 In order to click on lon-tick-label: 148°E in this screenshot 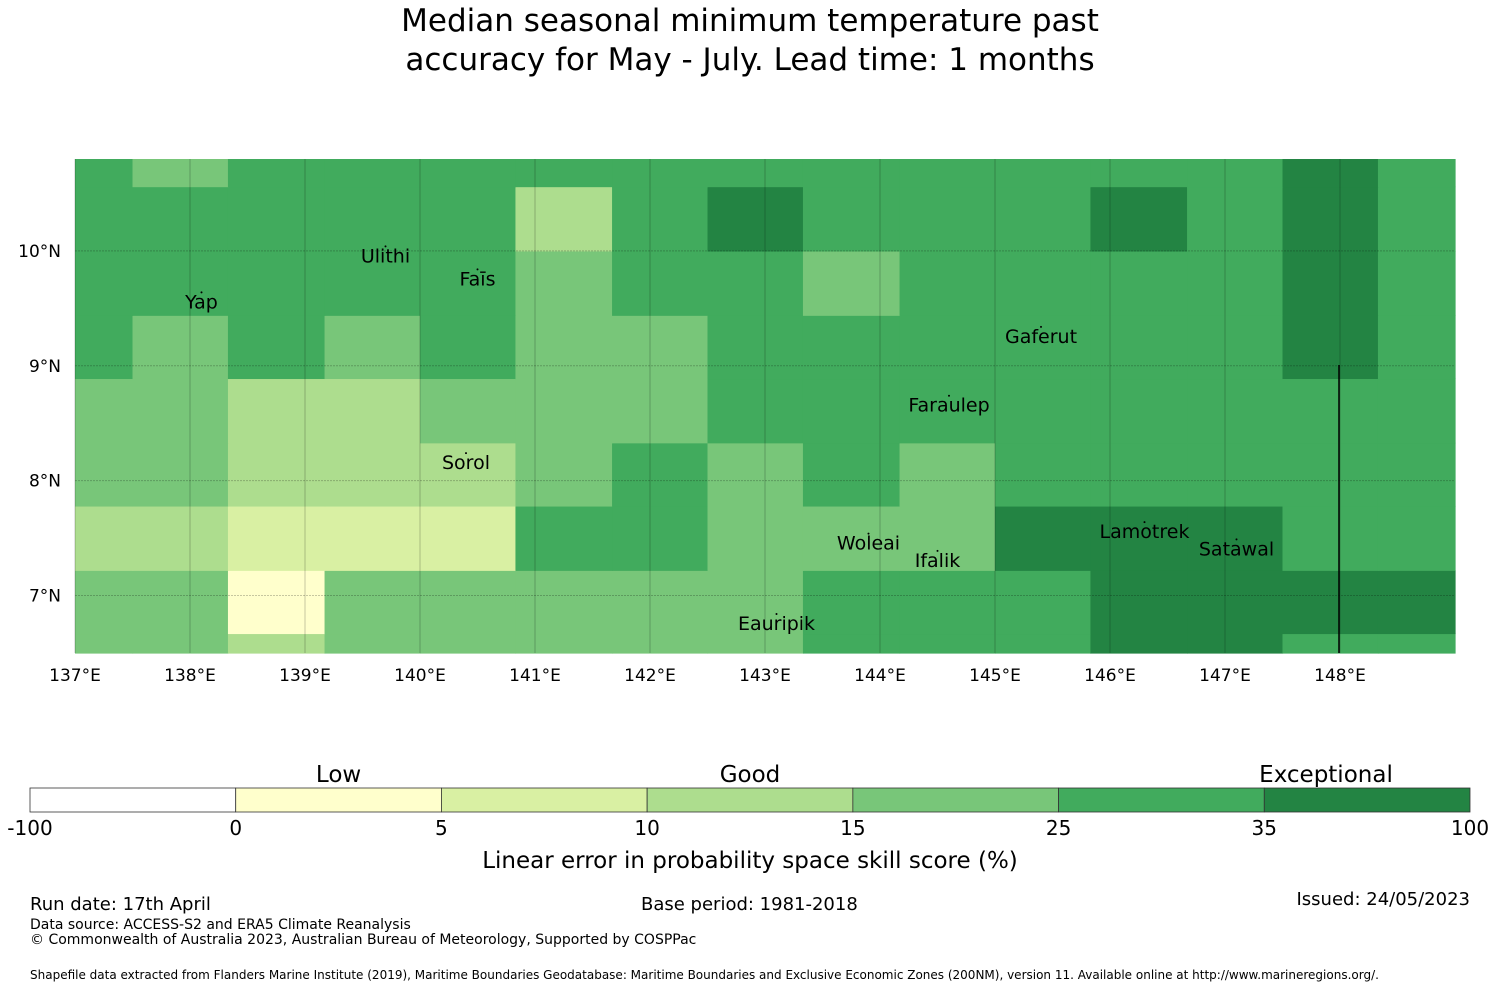, I will do `click(1340, 676)`.